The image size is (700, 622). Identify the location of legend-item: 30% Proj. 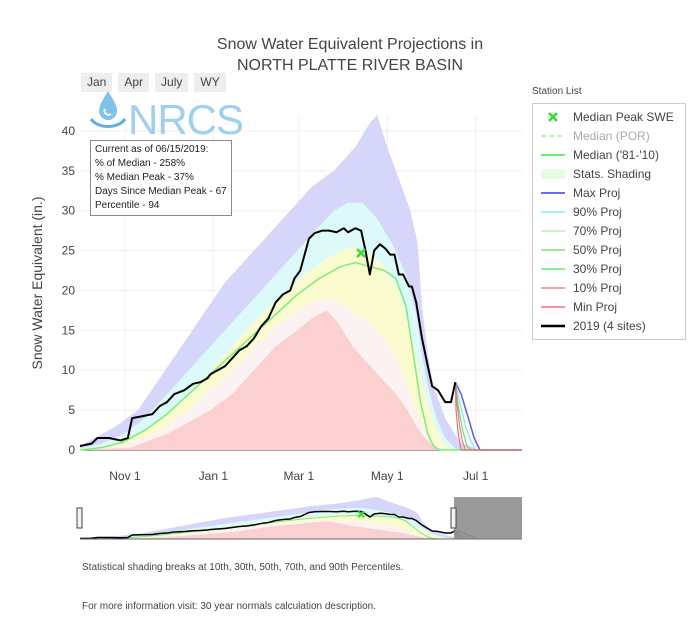
(580, 269).